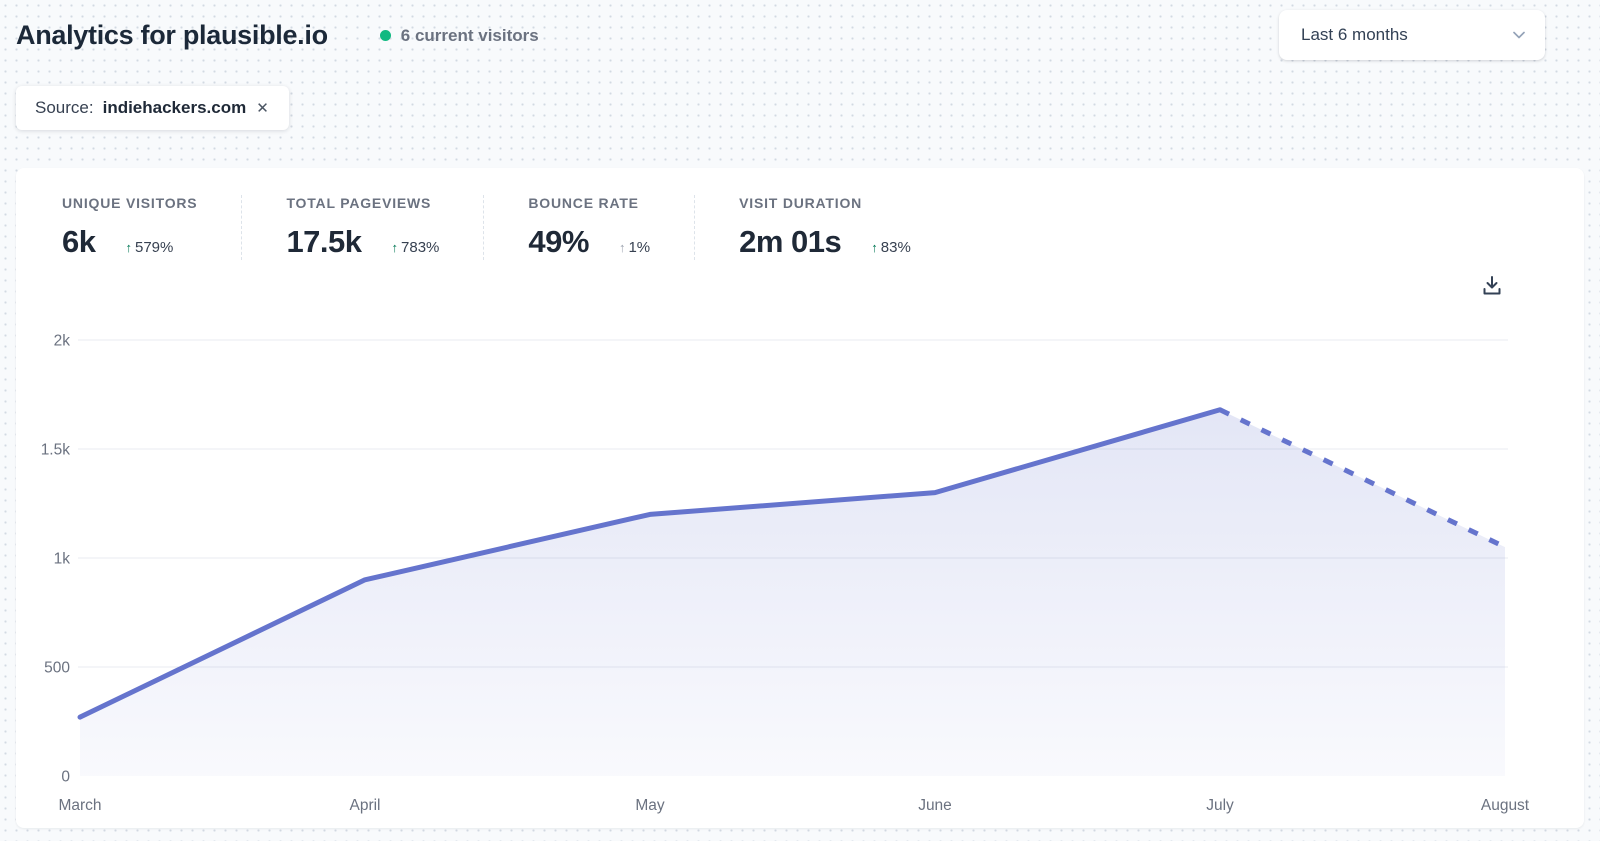 The width and height of the screenshot is (1600, 841). What do you see at coordinates (385, 35) in the screenshot?
I see `live-visitors-dot-icon` at bounding box center [385, 35].